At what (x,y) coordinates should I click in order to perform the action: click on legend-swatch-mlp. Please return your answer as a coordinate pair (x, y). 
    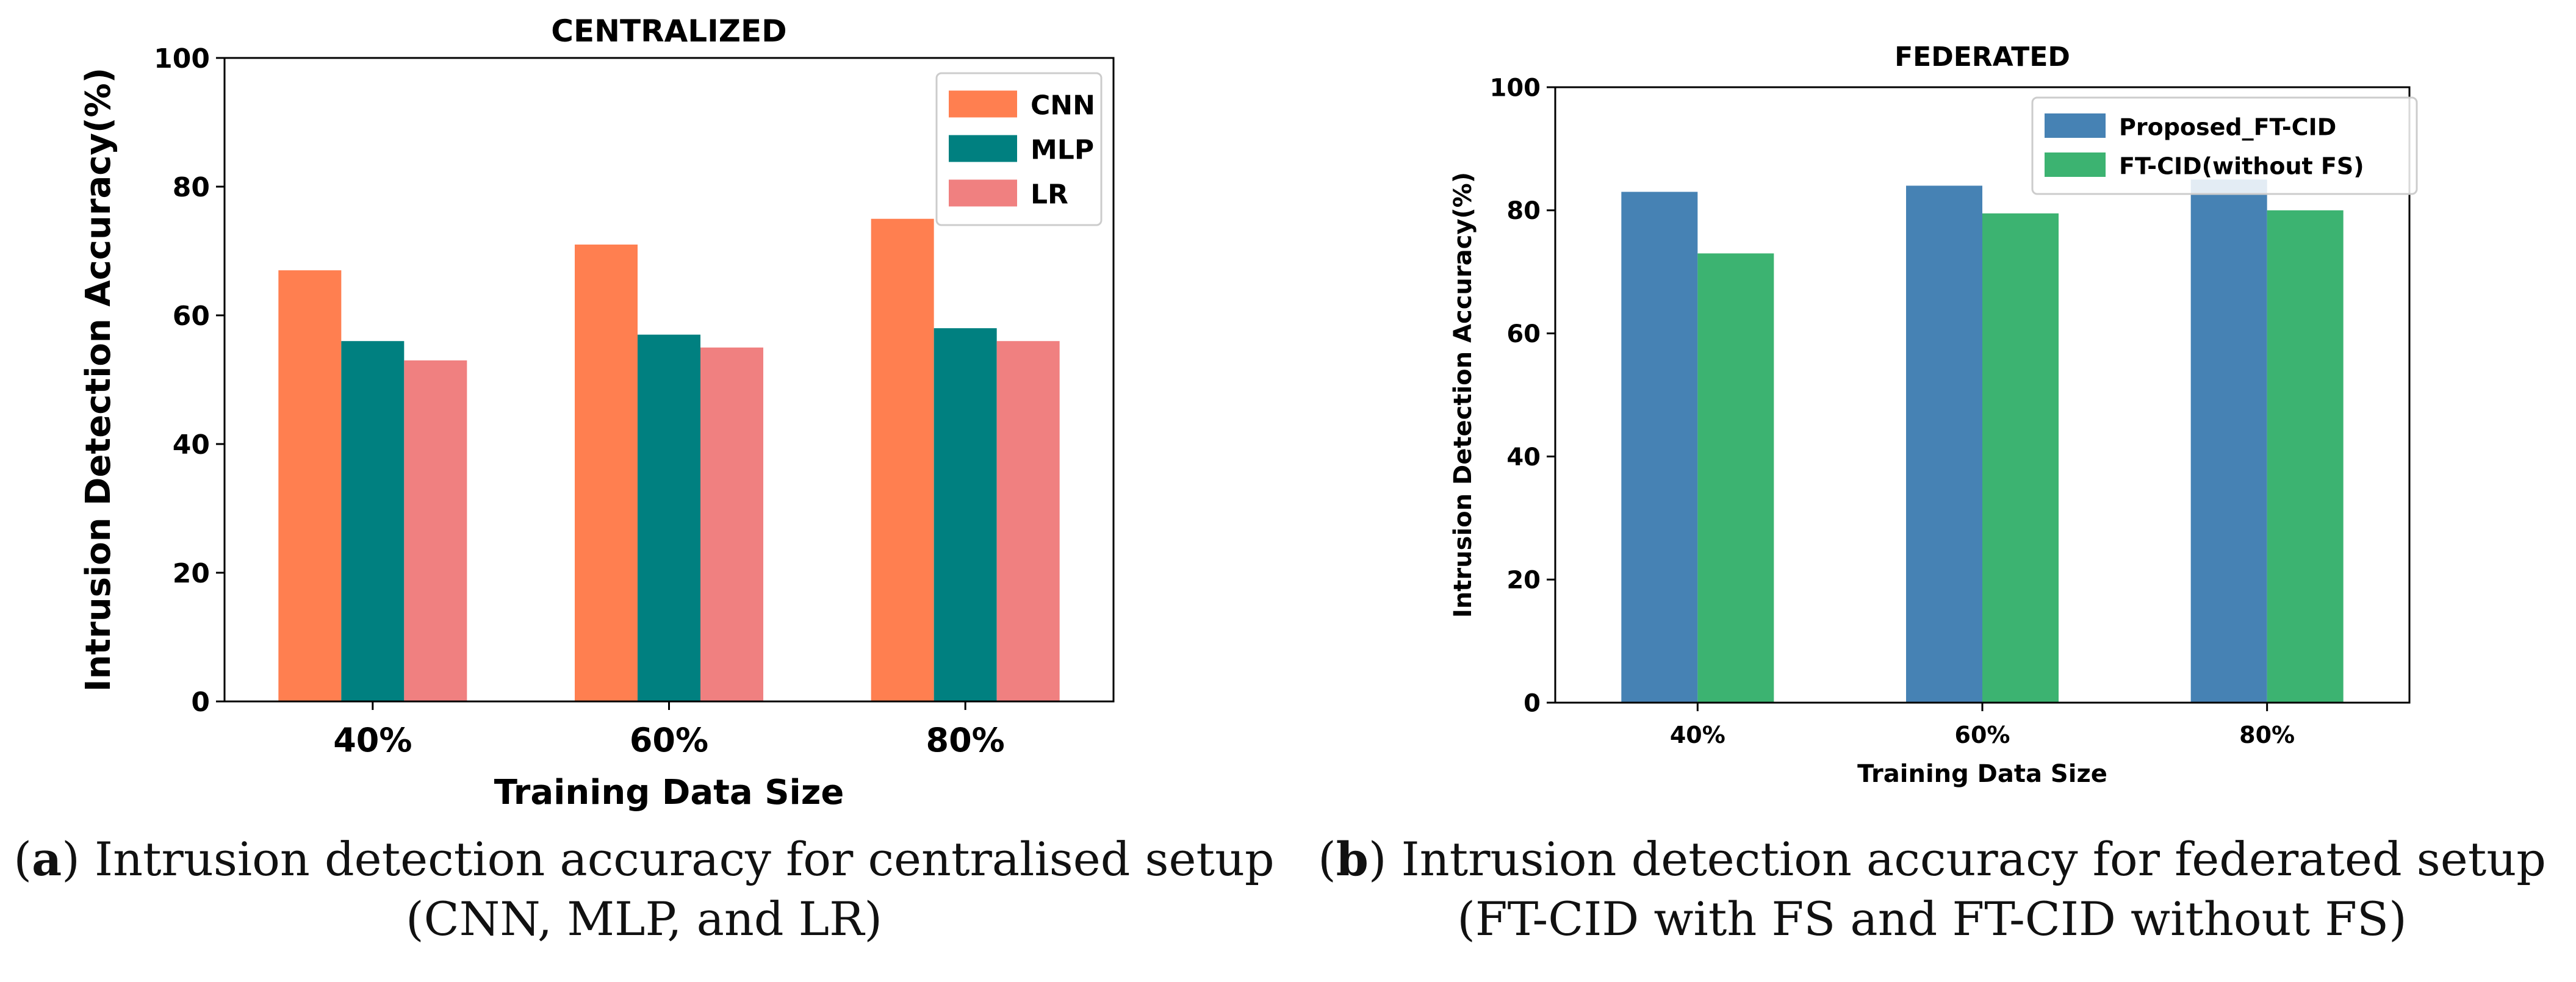
    Looking at the image, I should click on (983, 148).